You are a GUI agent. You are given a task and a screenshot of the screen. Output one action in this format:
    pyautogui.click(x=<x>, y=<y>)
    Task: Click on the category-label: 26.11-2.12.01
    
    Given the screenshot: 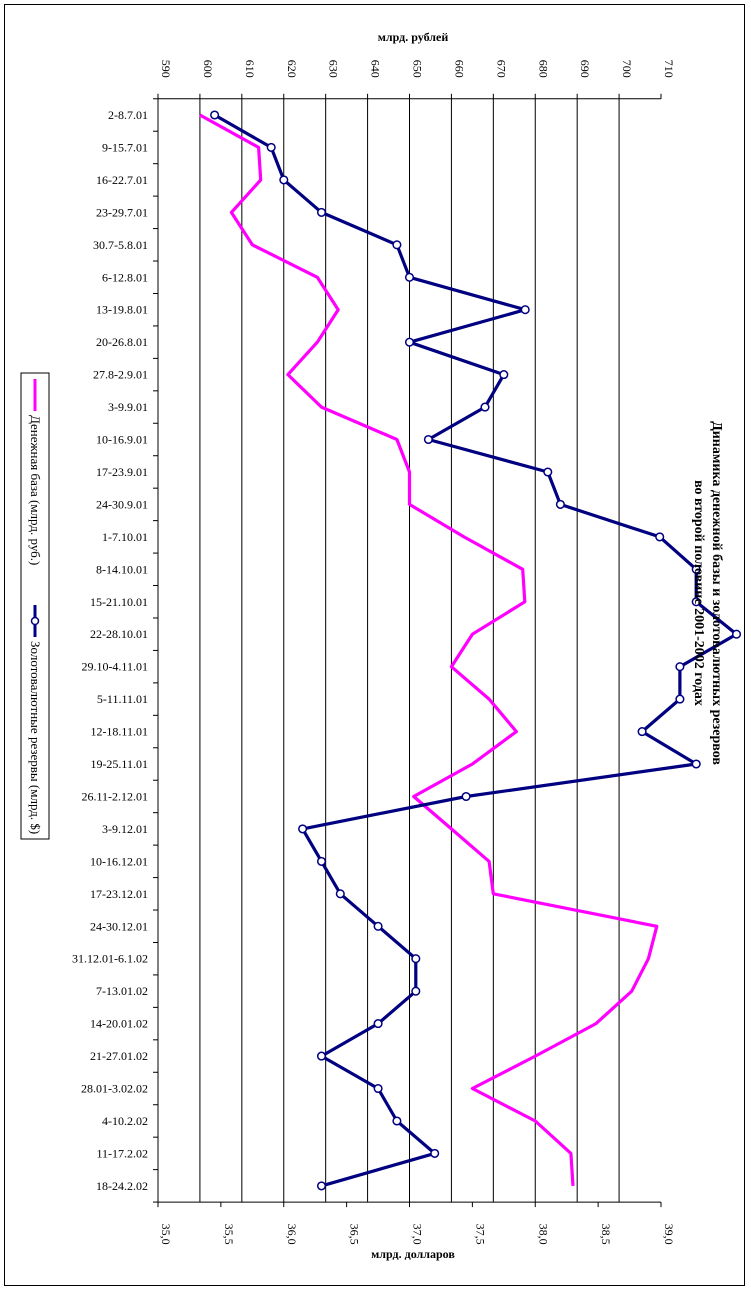 What is the action you would take?
    pyautogui.click(x=114, y=796)
    